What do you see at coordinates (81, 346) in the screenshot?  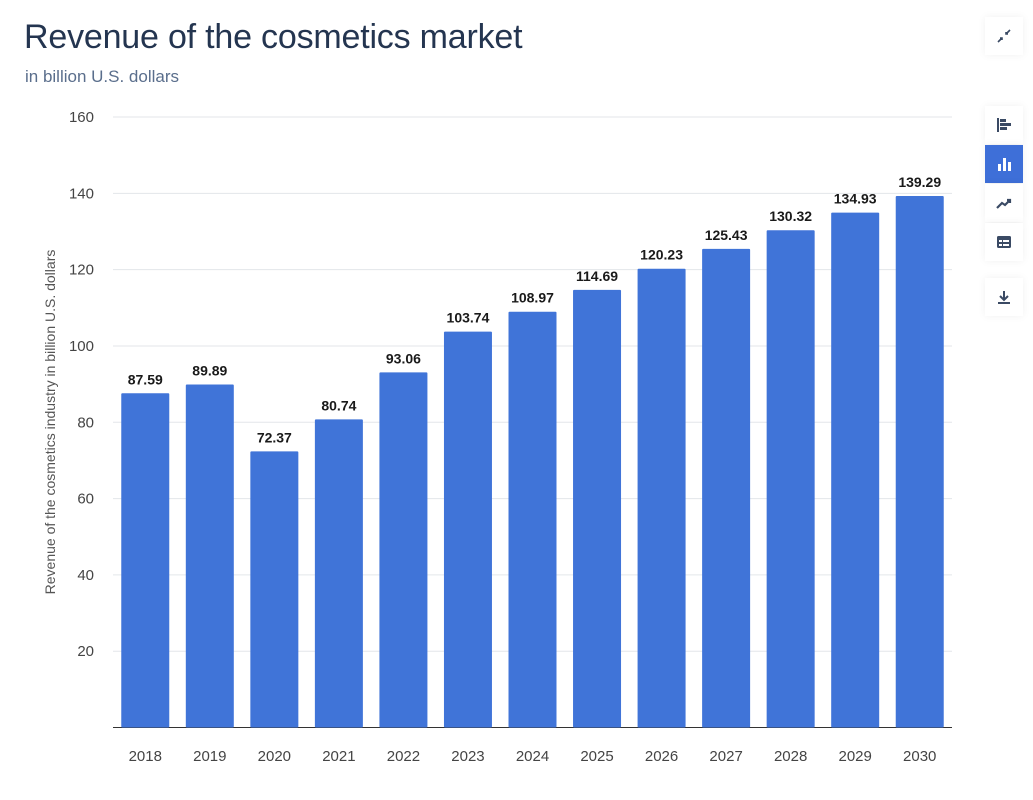 I see `y-tick-label: 100` at bounding box center [81, 346].